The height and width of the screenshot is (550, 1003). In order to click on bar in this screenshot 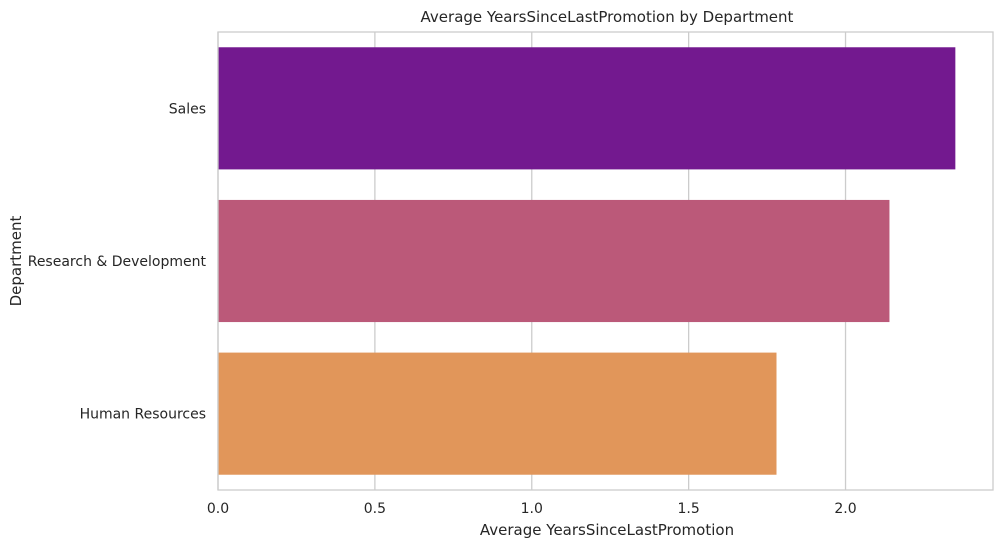, I will do `click(497, 413)`.